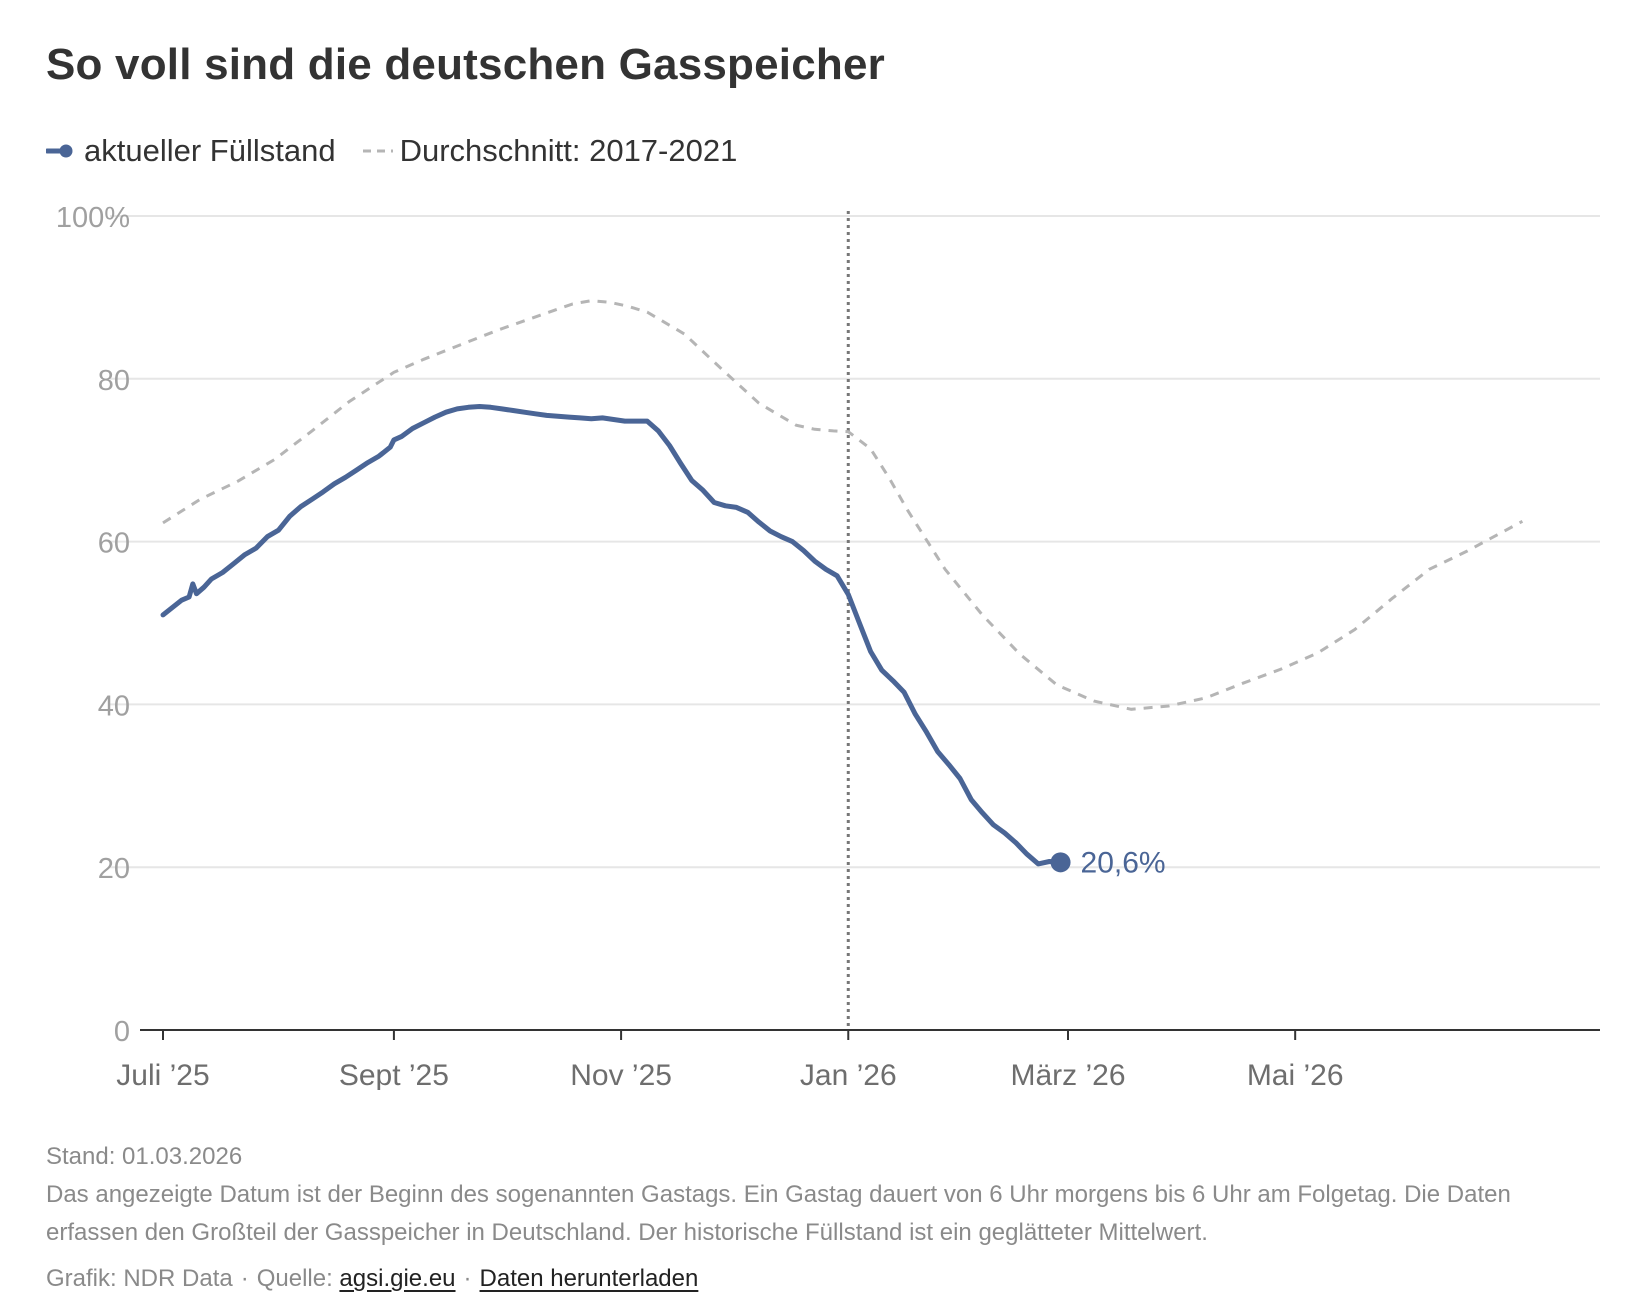 The height and width of the screenshot is (1301, 1626). What do you see at coordinates (621, 1074) in the screenshot?
I see `x-tick-label-2: Nov ’25` at bounding box center [621, 1074].